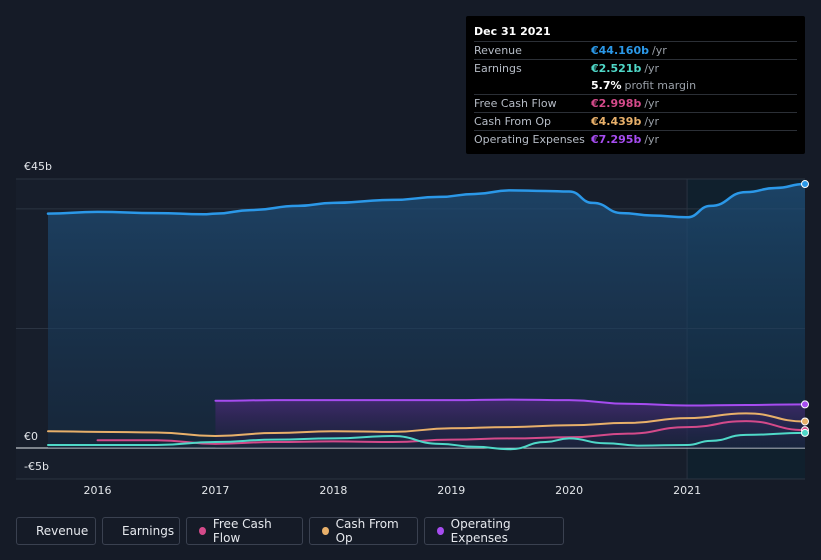  Describe the element at coordinates (510, 402) in the screenshot. I see `operating-expenses-line` at that location.